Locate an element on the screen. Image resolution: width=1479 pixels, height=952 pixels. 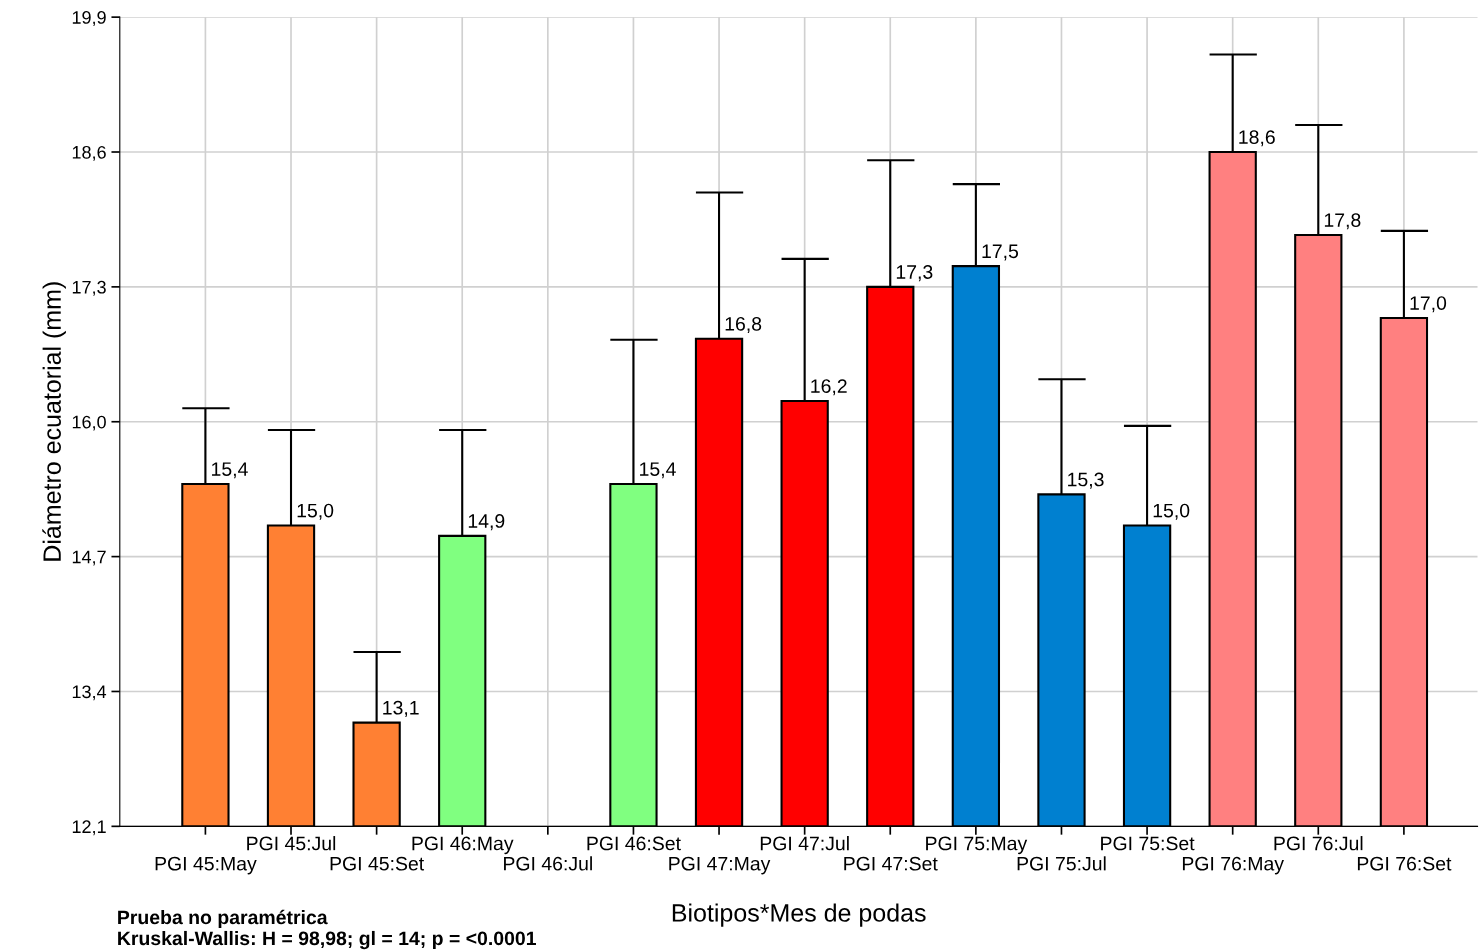
data-label: 14,9 is located at coordinates (486, 522).